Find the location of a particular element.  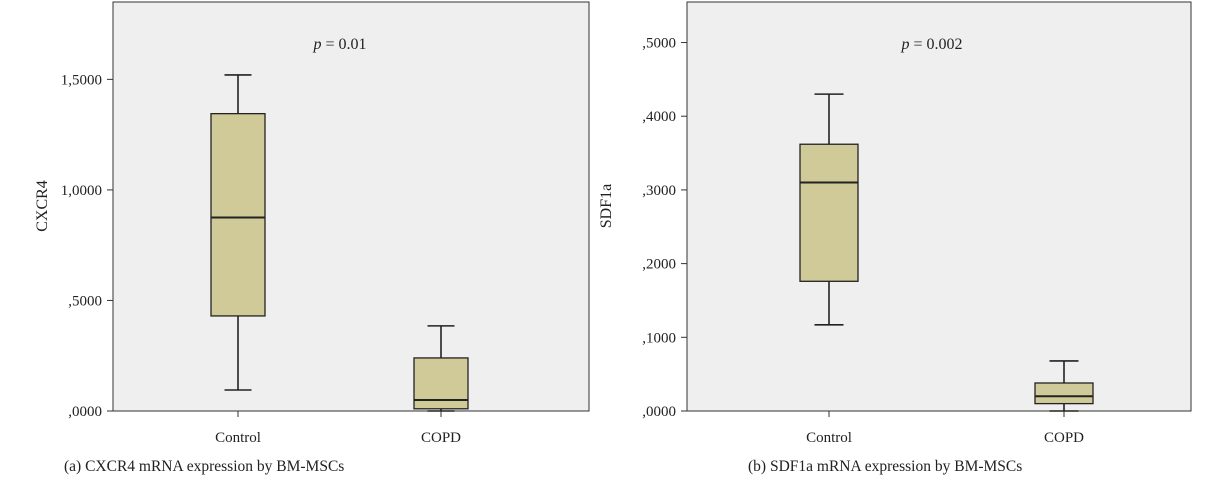

y-tick-label-a-0: ,0000 is located at coordinates (85, 412).